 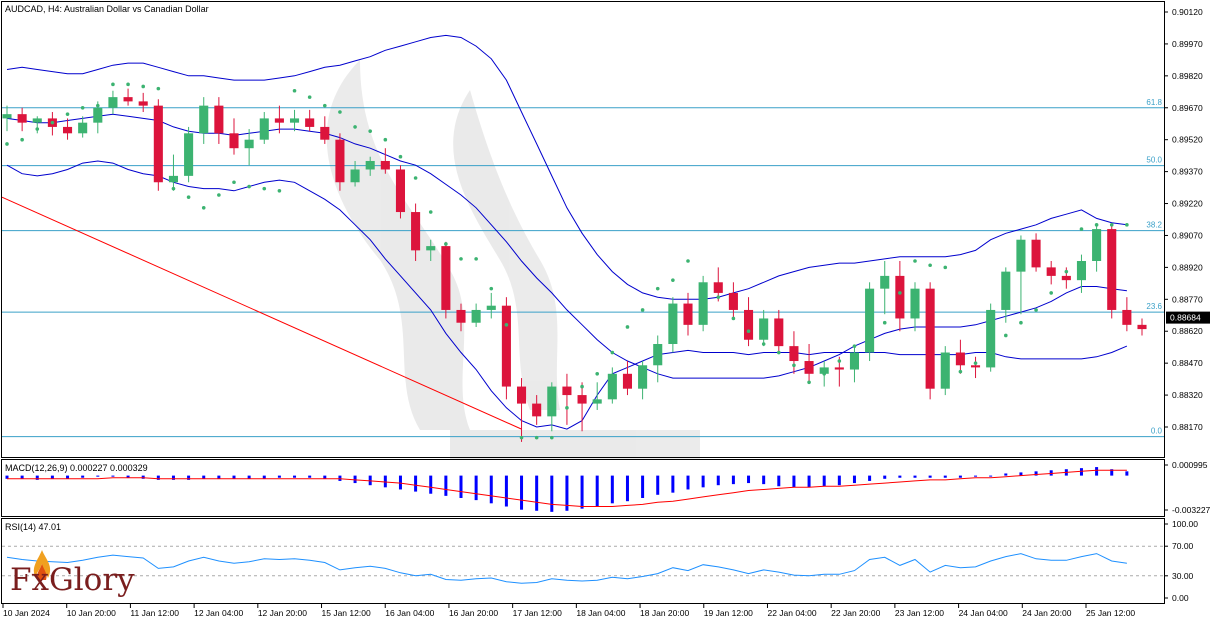 I want to click on price-tick-label: 0.89820, so click(x=1187, y=76).